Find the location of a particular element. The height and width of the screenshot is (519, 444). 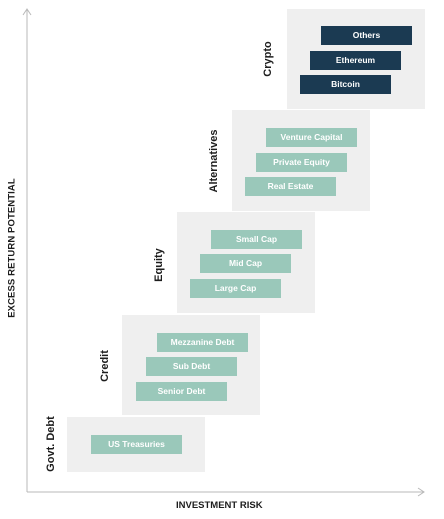

bitcoin-bar: Bitcoin is located at coordinates (345, 84).